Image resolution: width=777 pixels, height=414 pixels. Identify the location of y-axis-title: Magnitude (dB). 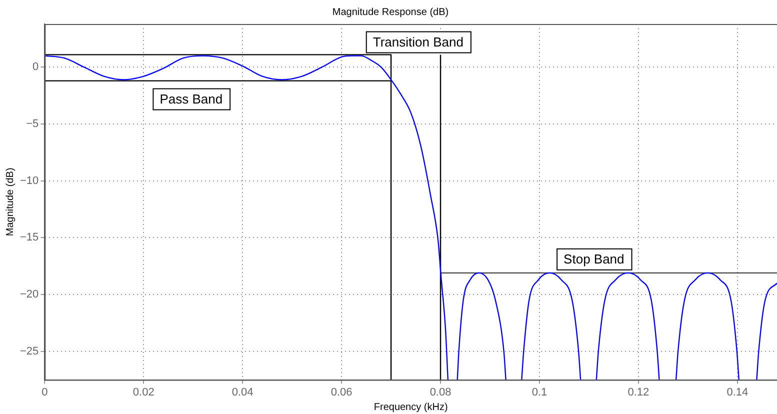
(10, 202).